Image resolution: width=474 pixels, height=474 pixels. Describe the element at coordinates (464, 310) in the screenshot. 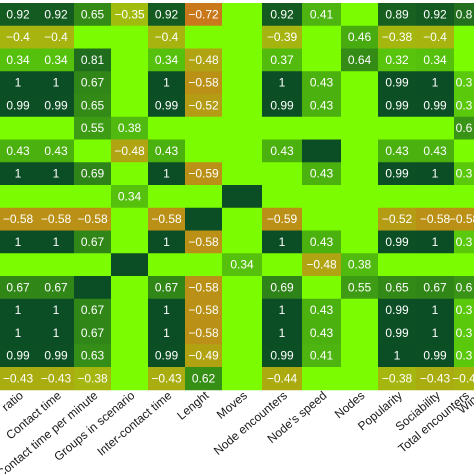

I see `cell-value-label: 0.3` at that location.